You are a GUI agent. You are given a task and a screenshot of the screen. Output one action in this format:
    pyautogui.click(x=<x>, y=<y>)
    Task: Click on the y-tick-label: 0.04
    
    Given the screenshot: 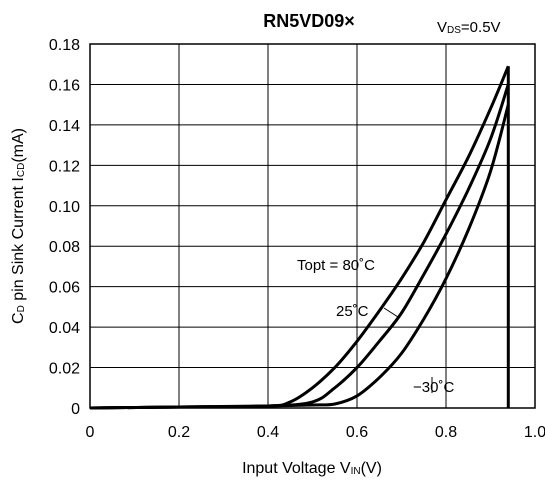 What is the action you would take?
    pyautogui.click(x=64, y=328)
    